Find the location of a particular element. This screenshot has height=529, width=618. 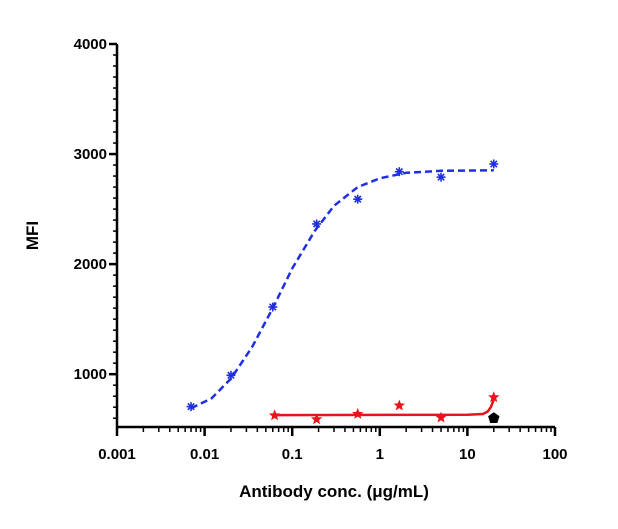

x-axis-label: Antibody conc. (μg/mL) is located at coordinates (334, 491).